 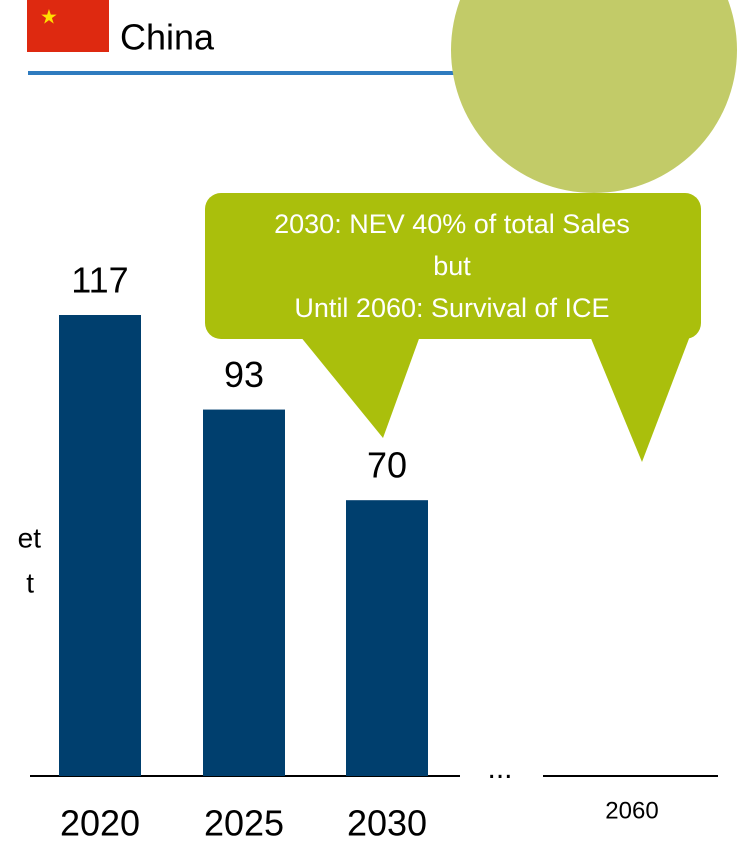 I want to click on annotation: Until 2060: Survival of ICE, so click(x=451, y=308).